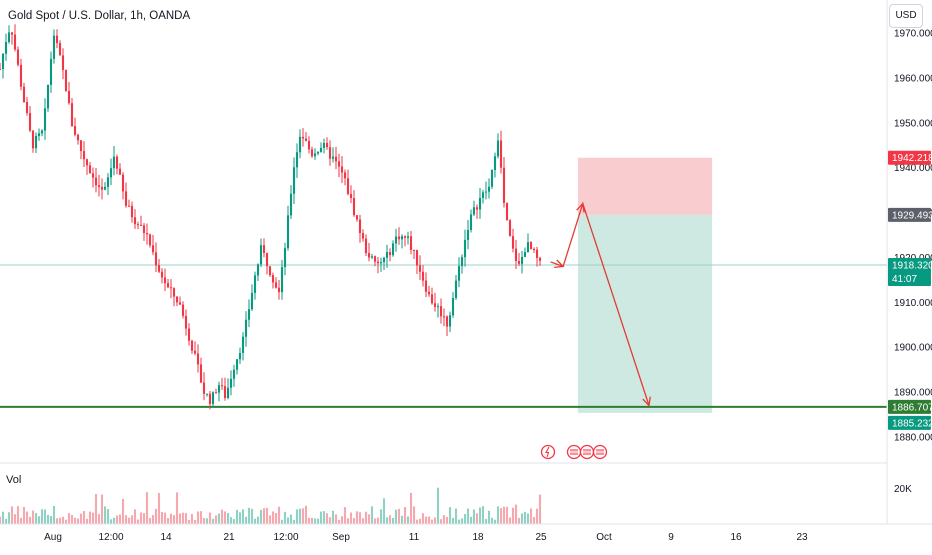 This screenshot has height=555, width=932. I want to click on dividend-event-icon, so click(548, 452).